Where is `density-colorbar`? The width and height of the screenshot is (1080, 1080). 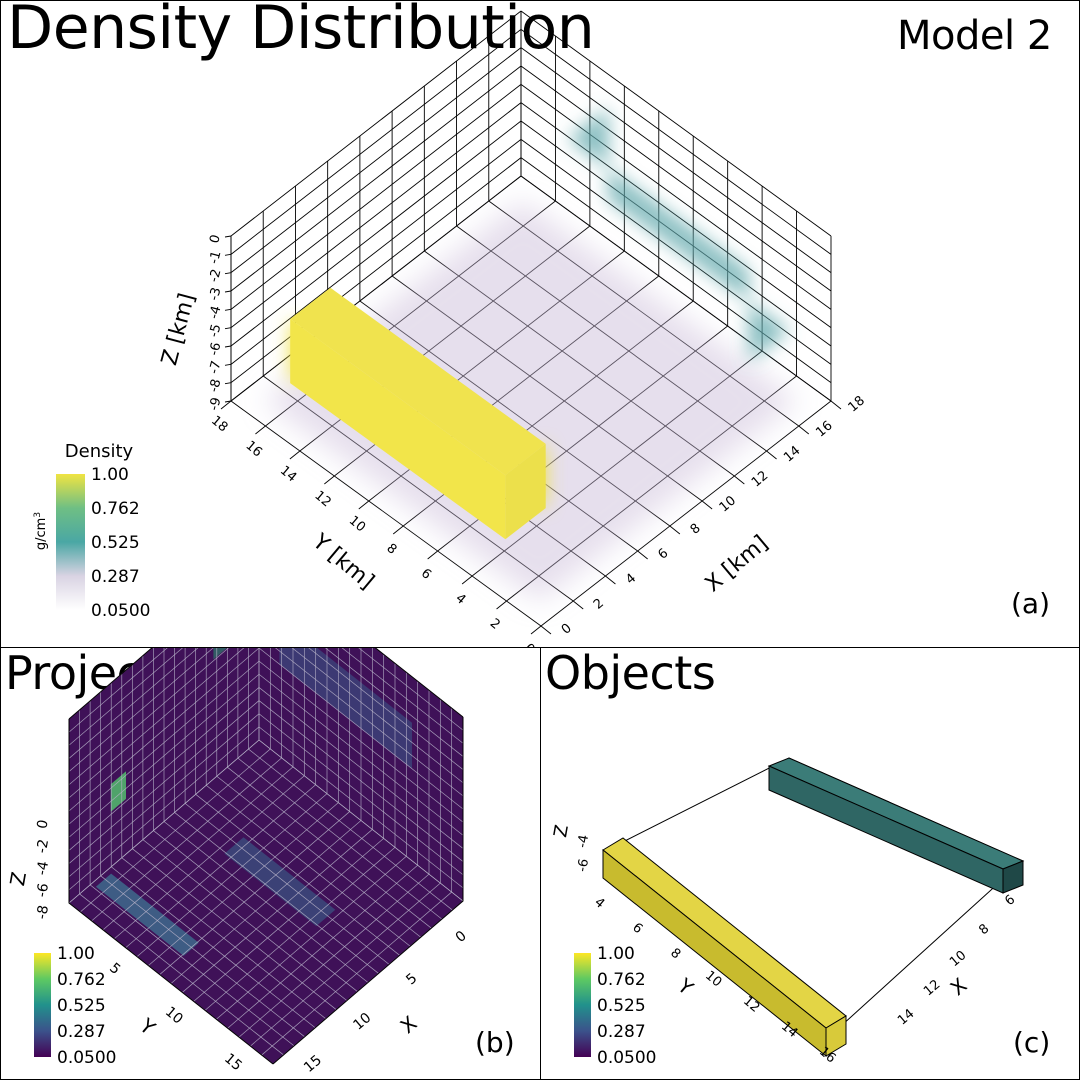 density-colorbar is located at coordinates (70, 542).